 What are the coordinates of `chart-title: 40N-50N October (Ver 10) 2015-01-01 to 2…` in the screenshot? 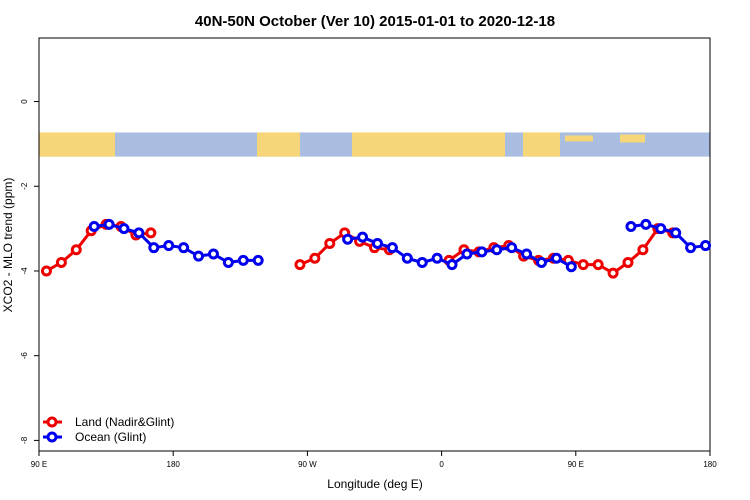 It's located at (375, 21).